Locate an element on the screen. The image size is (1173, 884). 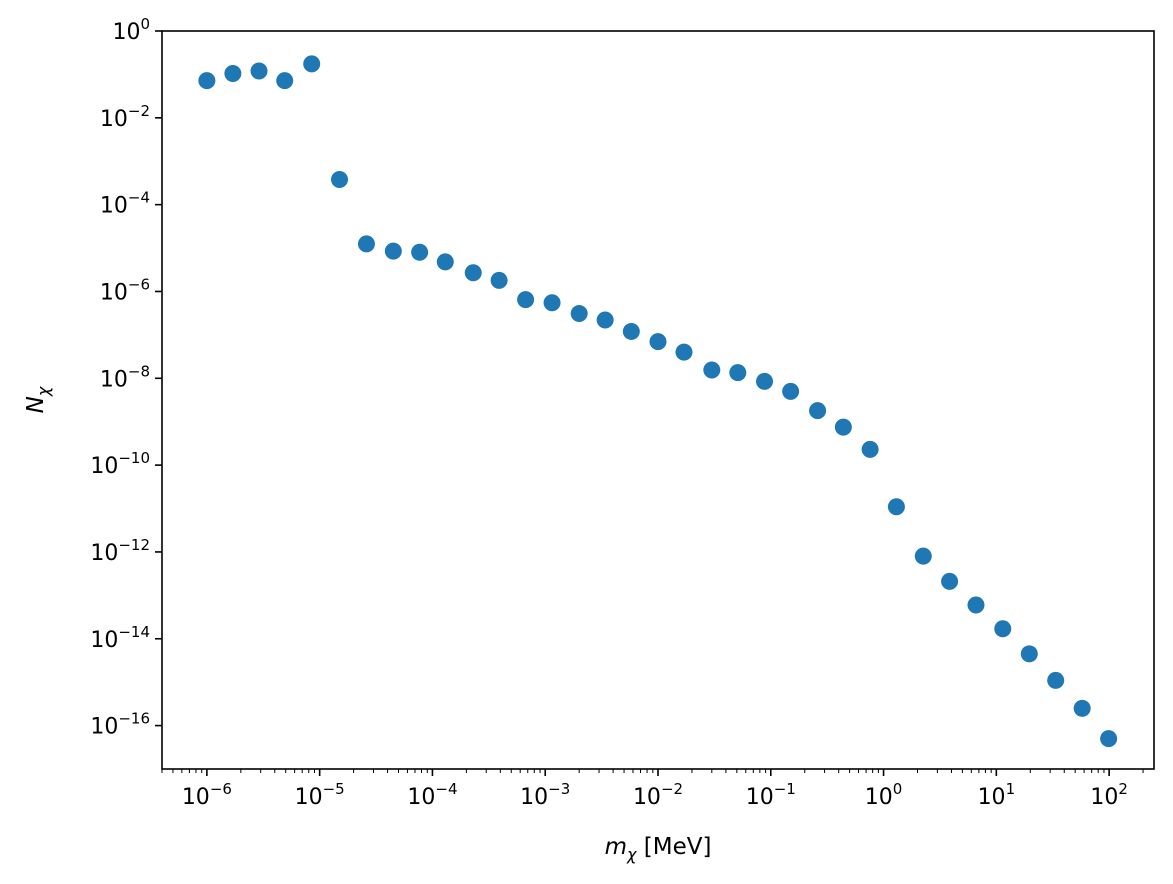
y-tick-label: 10⁻⁶ is located at coordinates (125, 290).